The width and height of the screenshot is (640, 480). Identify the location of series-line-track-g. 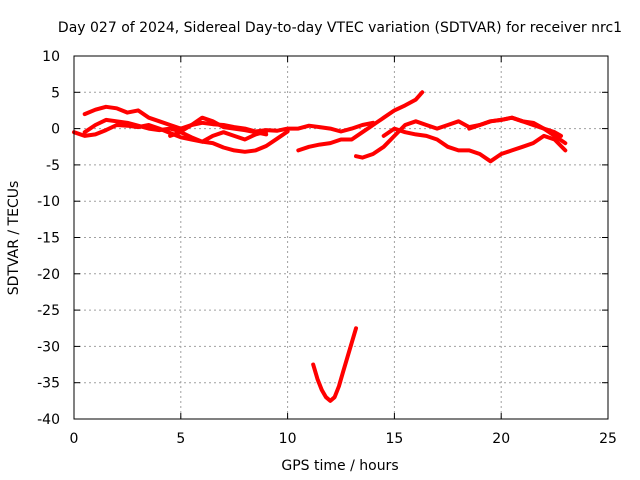
(474, 145).